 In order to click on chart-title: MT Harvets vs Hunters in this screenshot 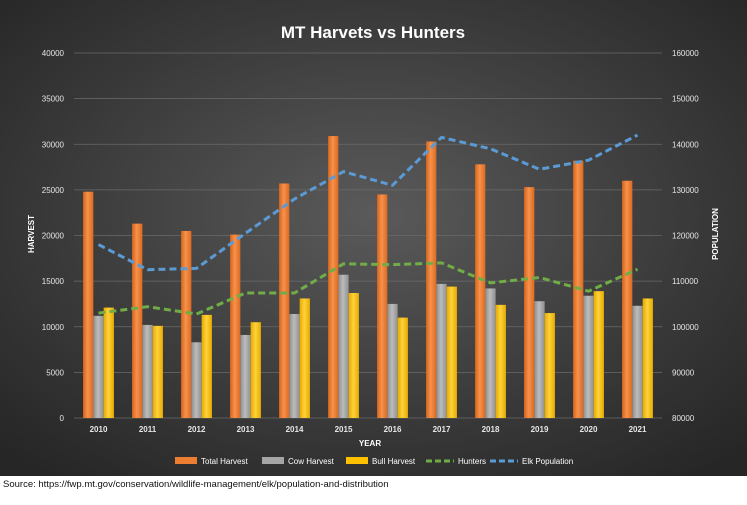, I will do `click(373, 32)`.